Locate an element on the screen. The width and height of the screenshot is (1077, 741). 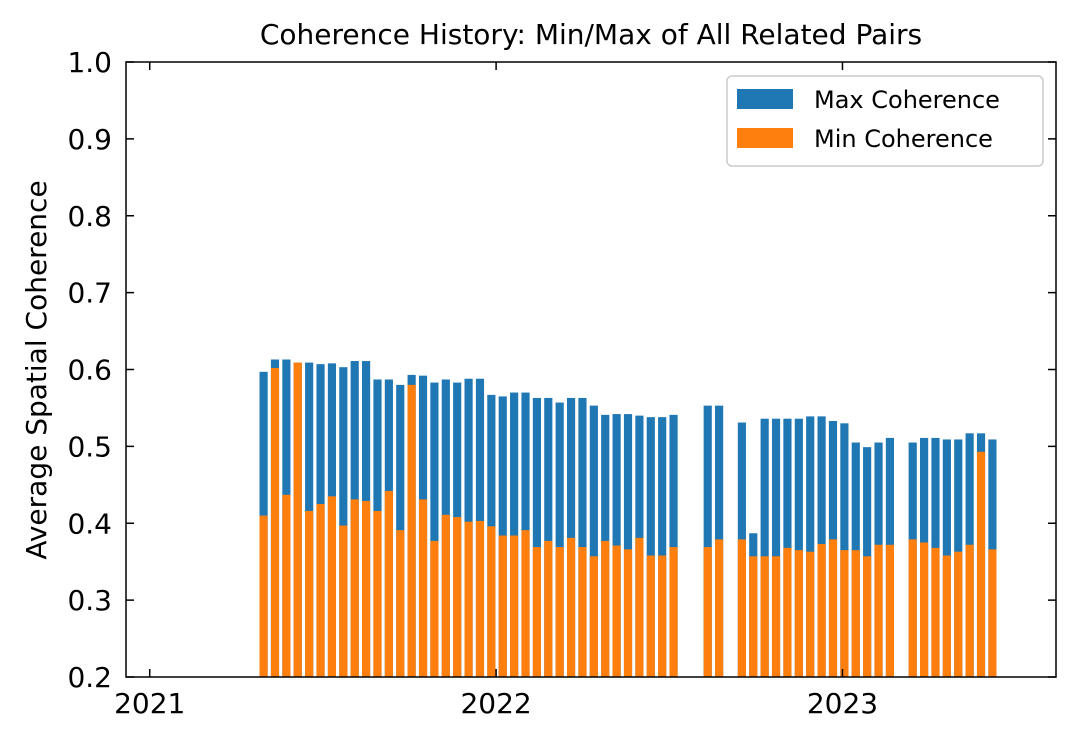
y-axis-label: Average Spatial Coherence is located at coordinates (36, 369).